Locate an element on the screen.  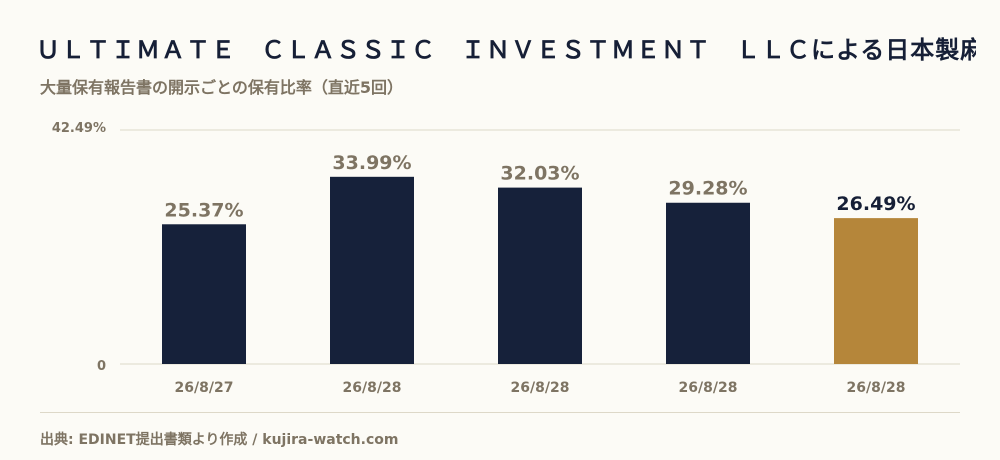
footer-divider is located at coordinates (500, 412).